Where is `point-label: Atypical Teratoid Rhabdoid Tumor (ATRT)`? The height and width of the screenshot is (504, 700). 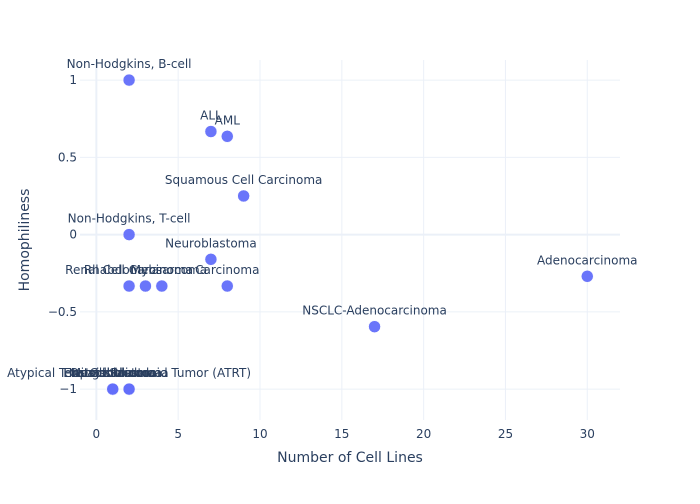 point-label: Atypical Teratoid Rhabdoid Tumor (ATRT) is located at coordinates (129, 373).